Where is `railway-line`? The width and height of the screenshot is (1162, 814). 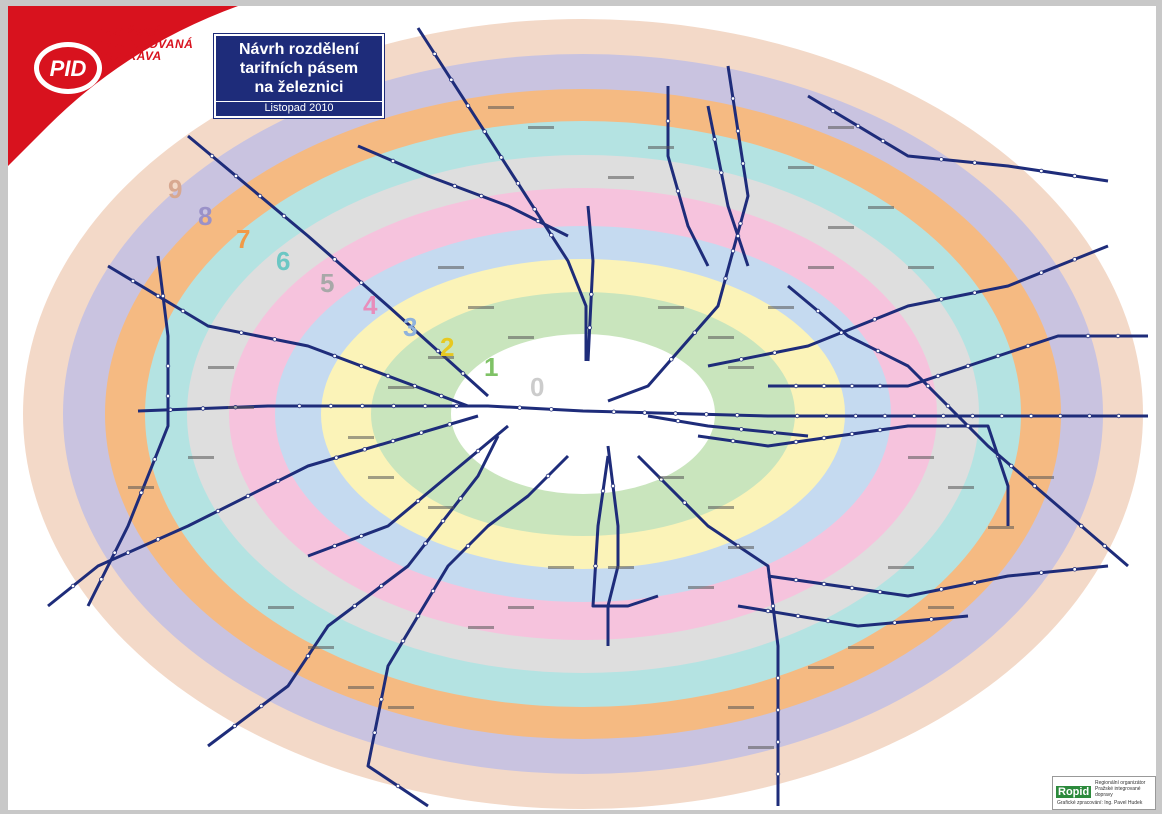
railway-line is located at coordinates (938, 581).